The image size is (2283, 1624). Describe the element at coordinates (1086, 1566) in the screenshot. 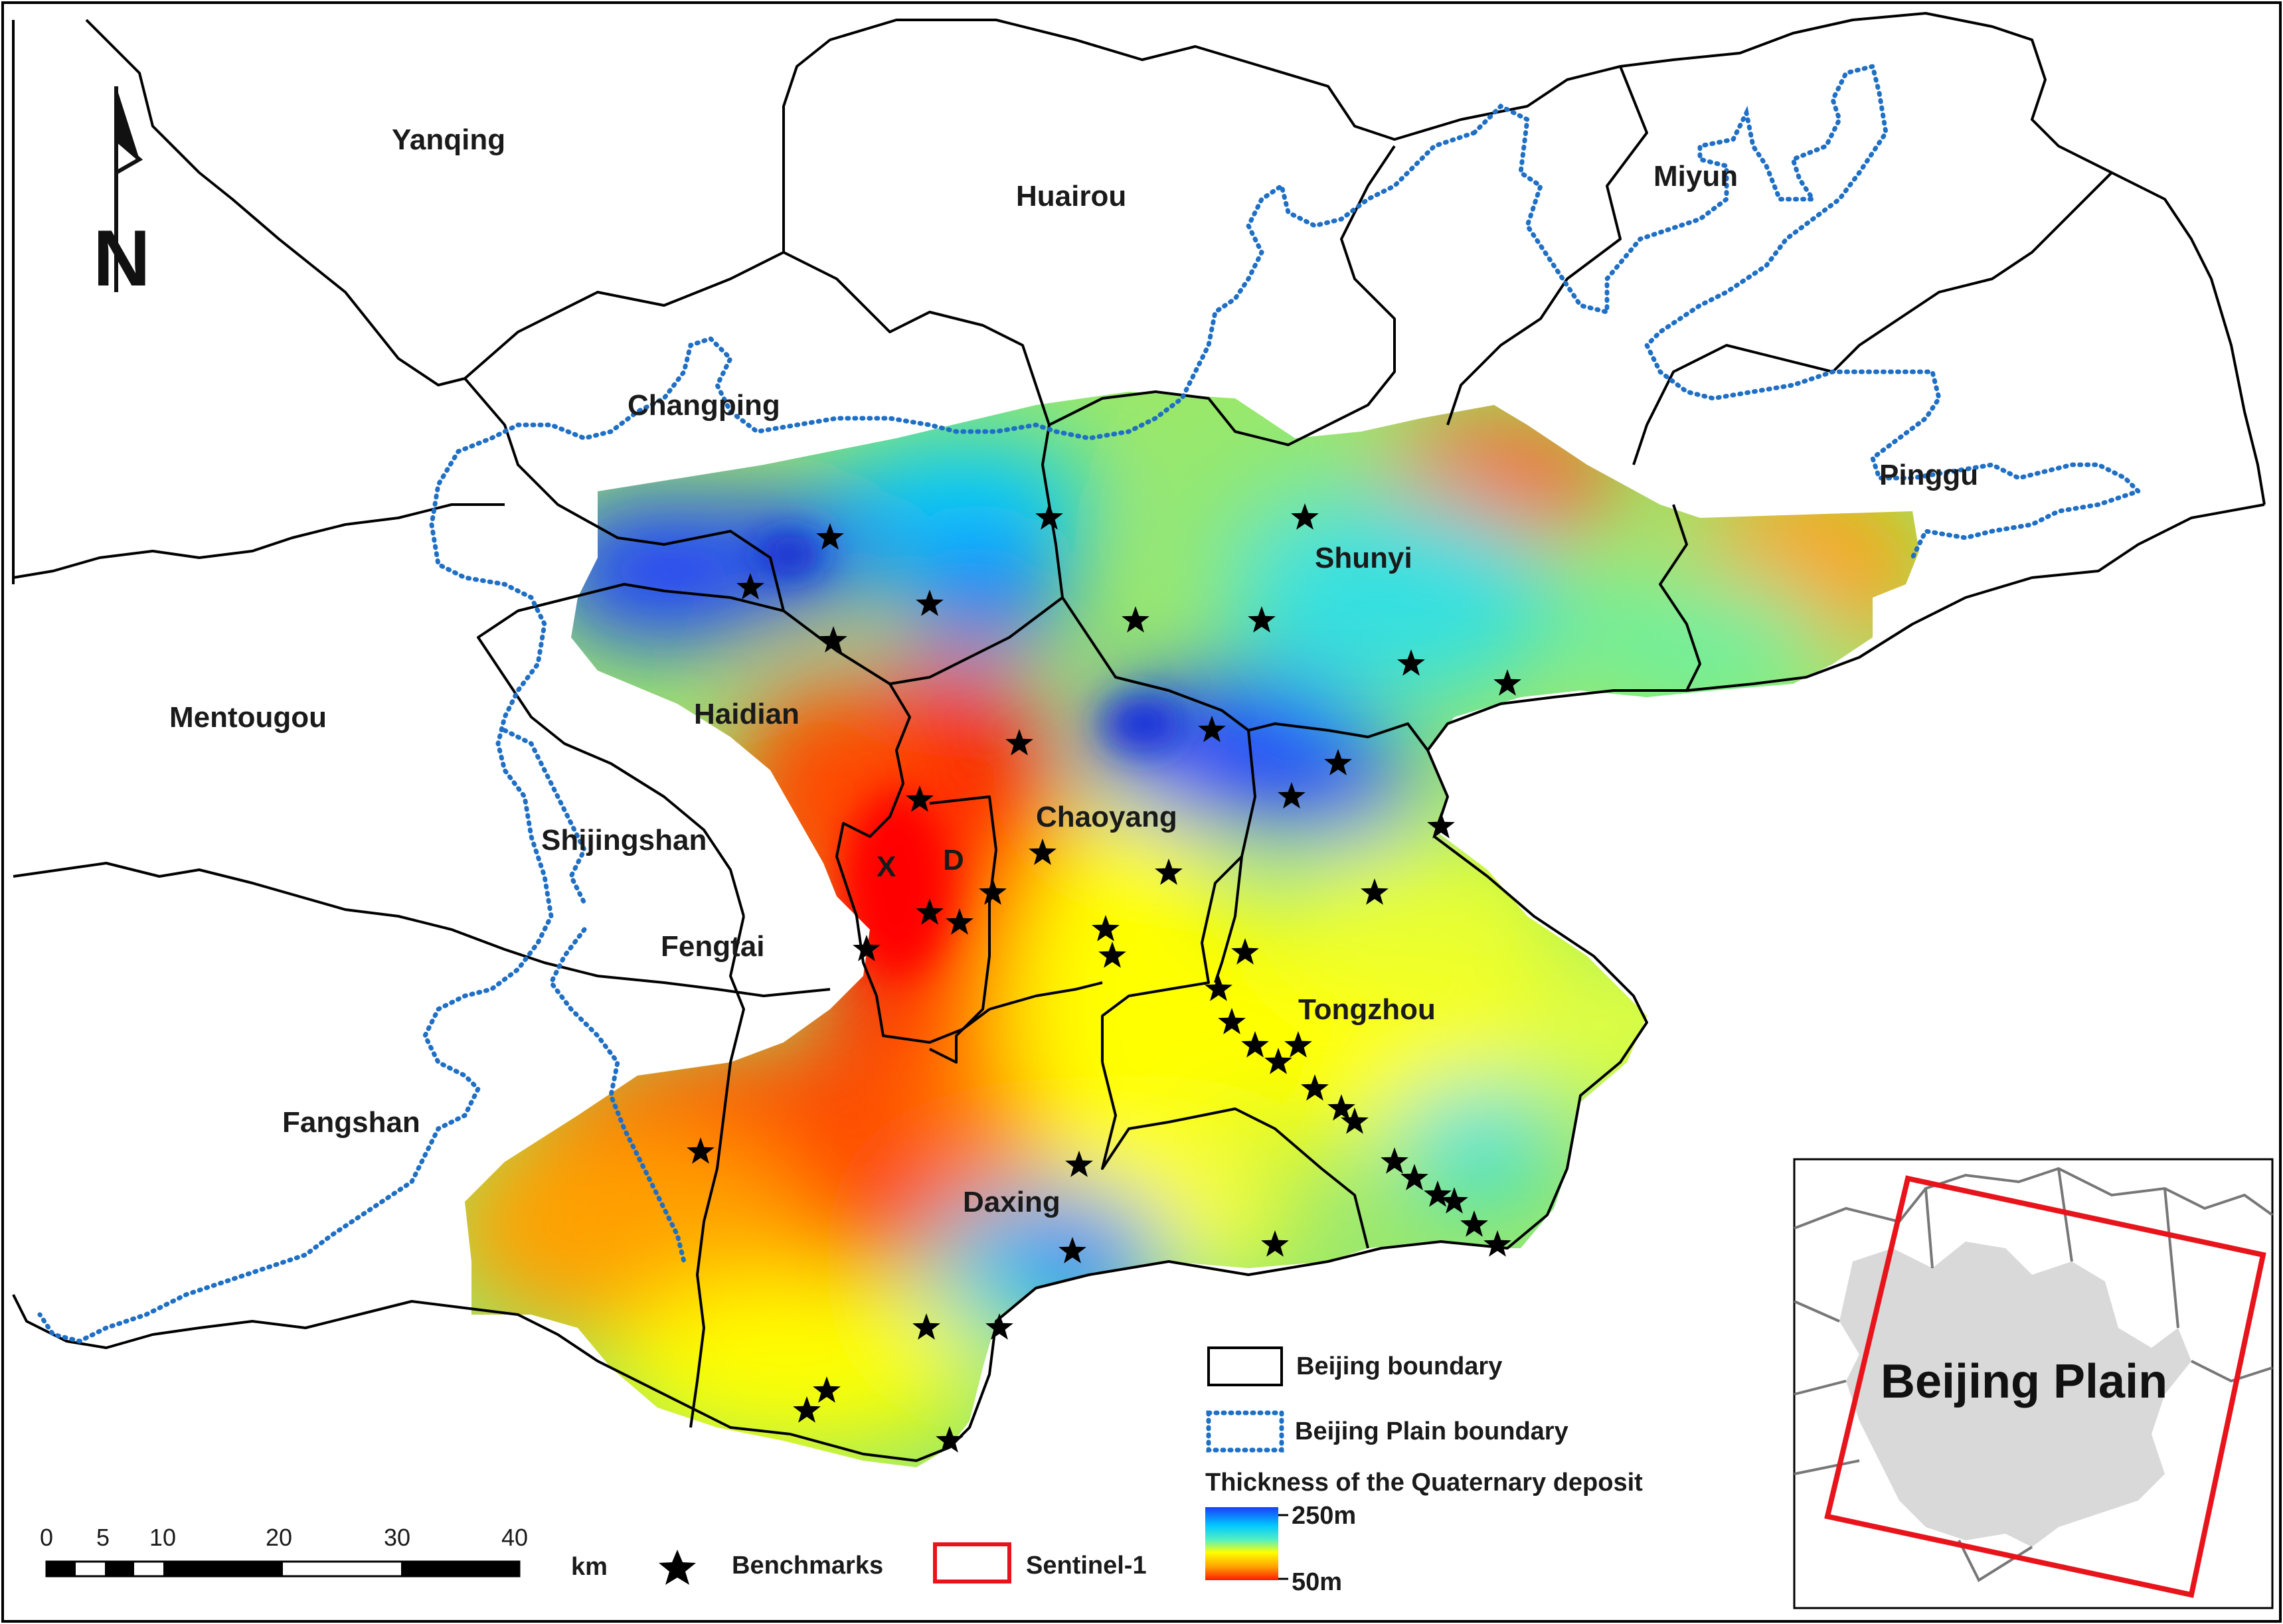

I see `legend-sentinel: Sentinel-1` at that location.